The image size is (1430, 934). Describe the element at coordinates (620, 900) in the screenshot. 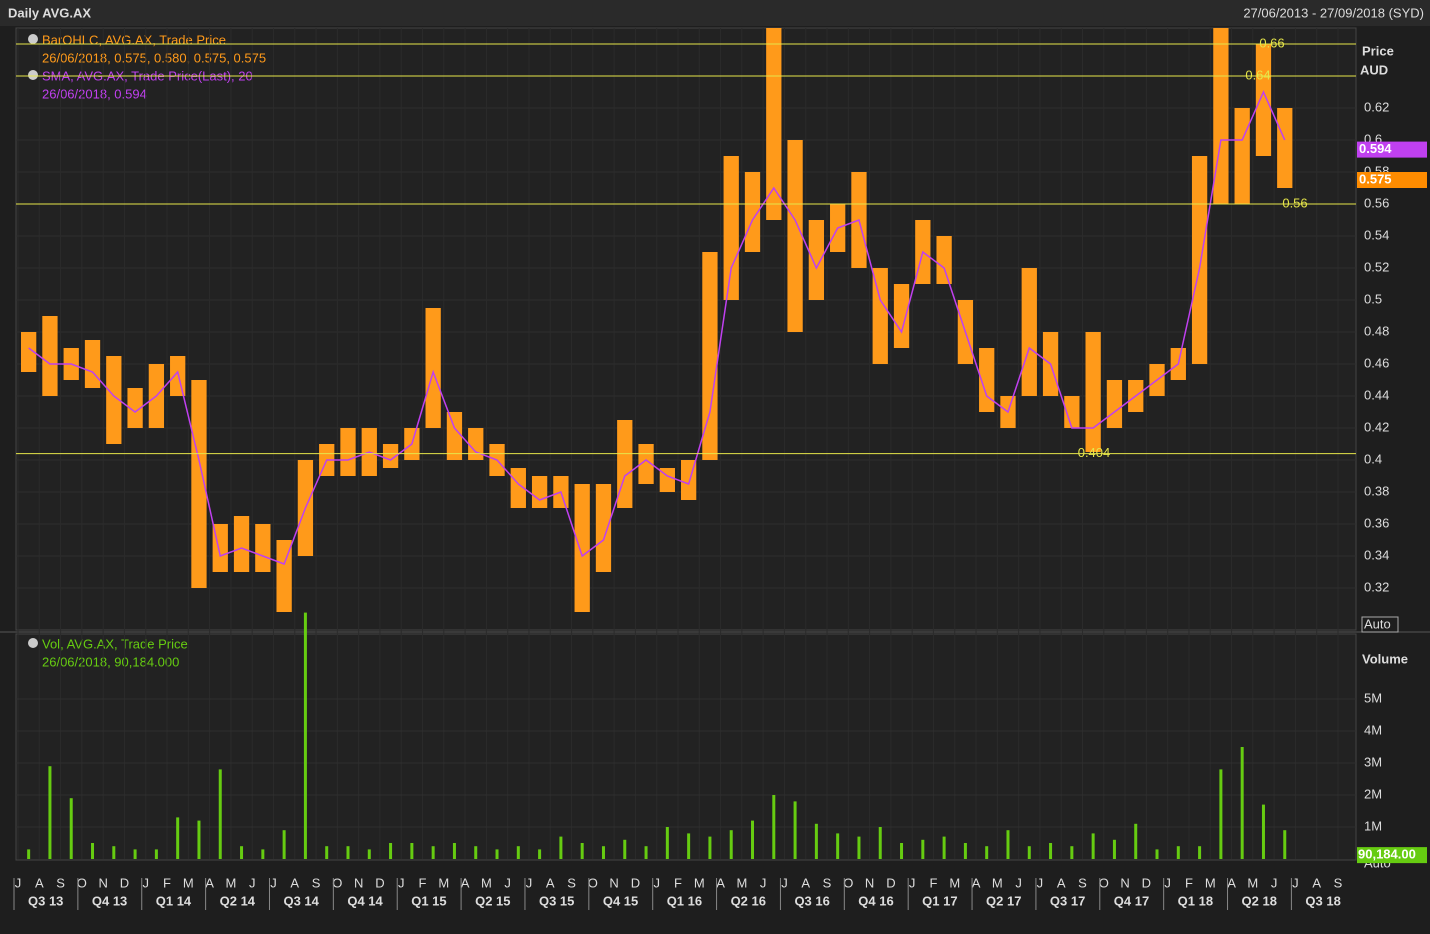

I see `quarter-label: Q4 15` at that location.